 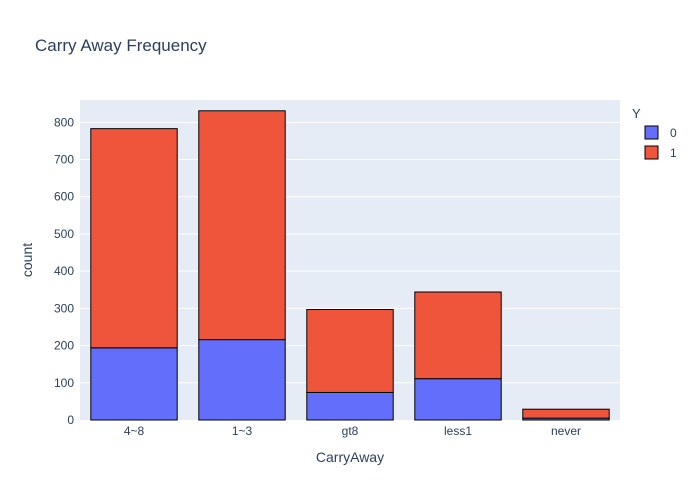 What do you see at coordinates (121, 45) in the screenshot?
I see `chart-title: Carry Away Frequency` at bounding box center [121, 45].